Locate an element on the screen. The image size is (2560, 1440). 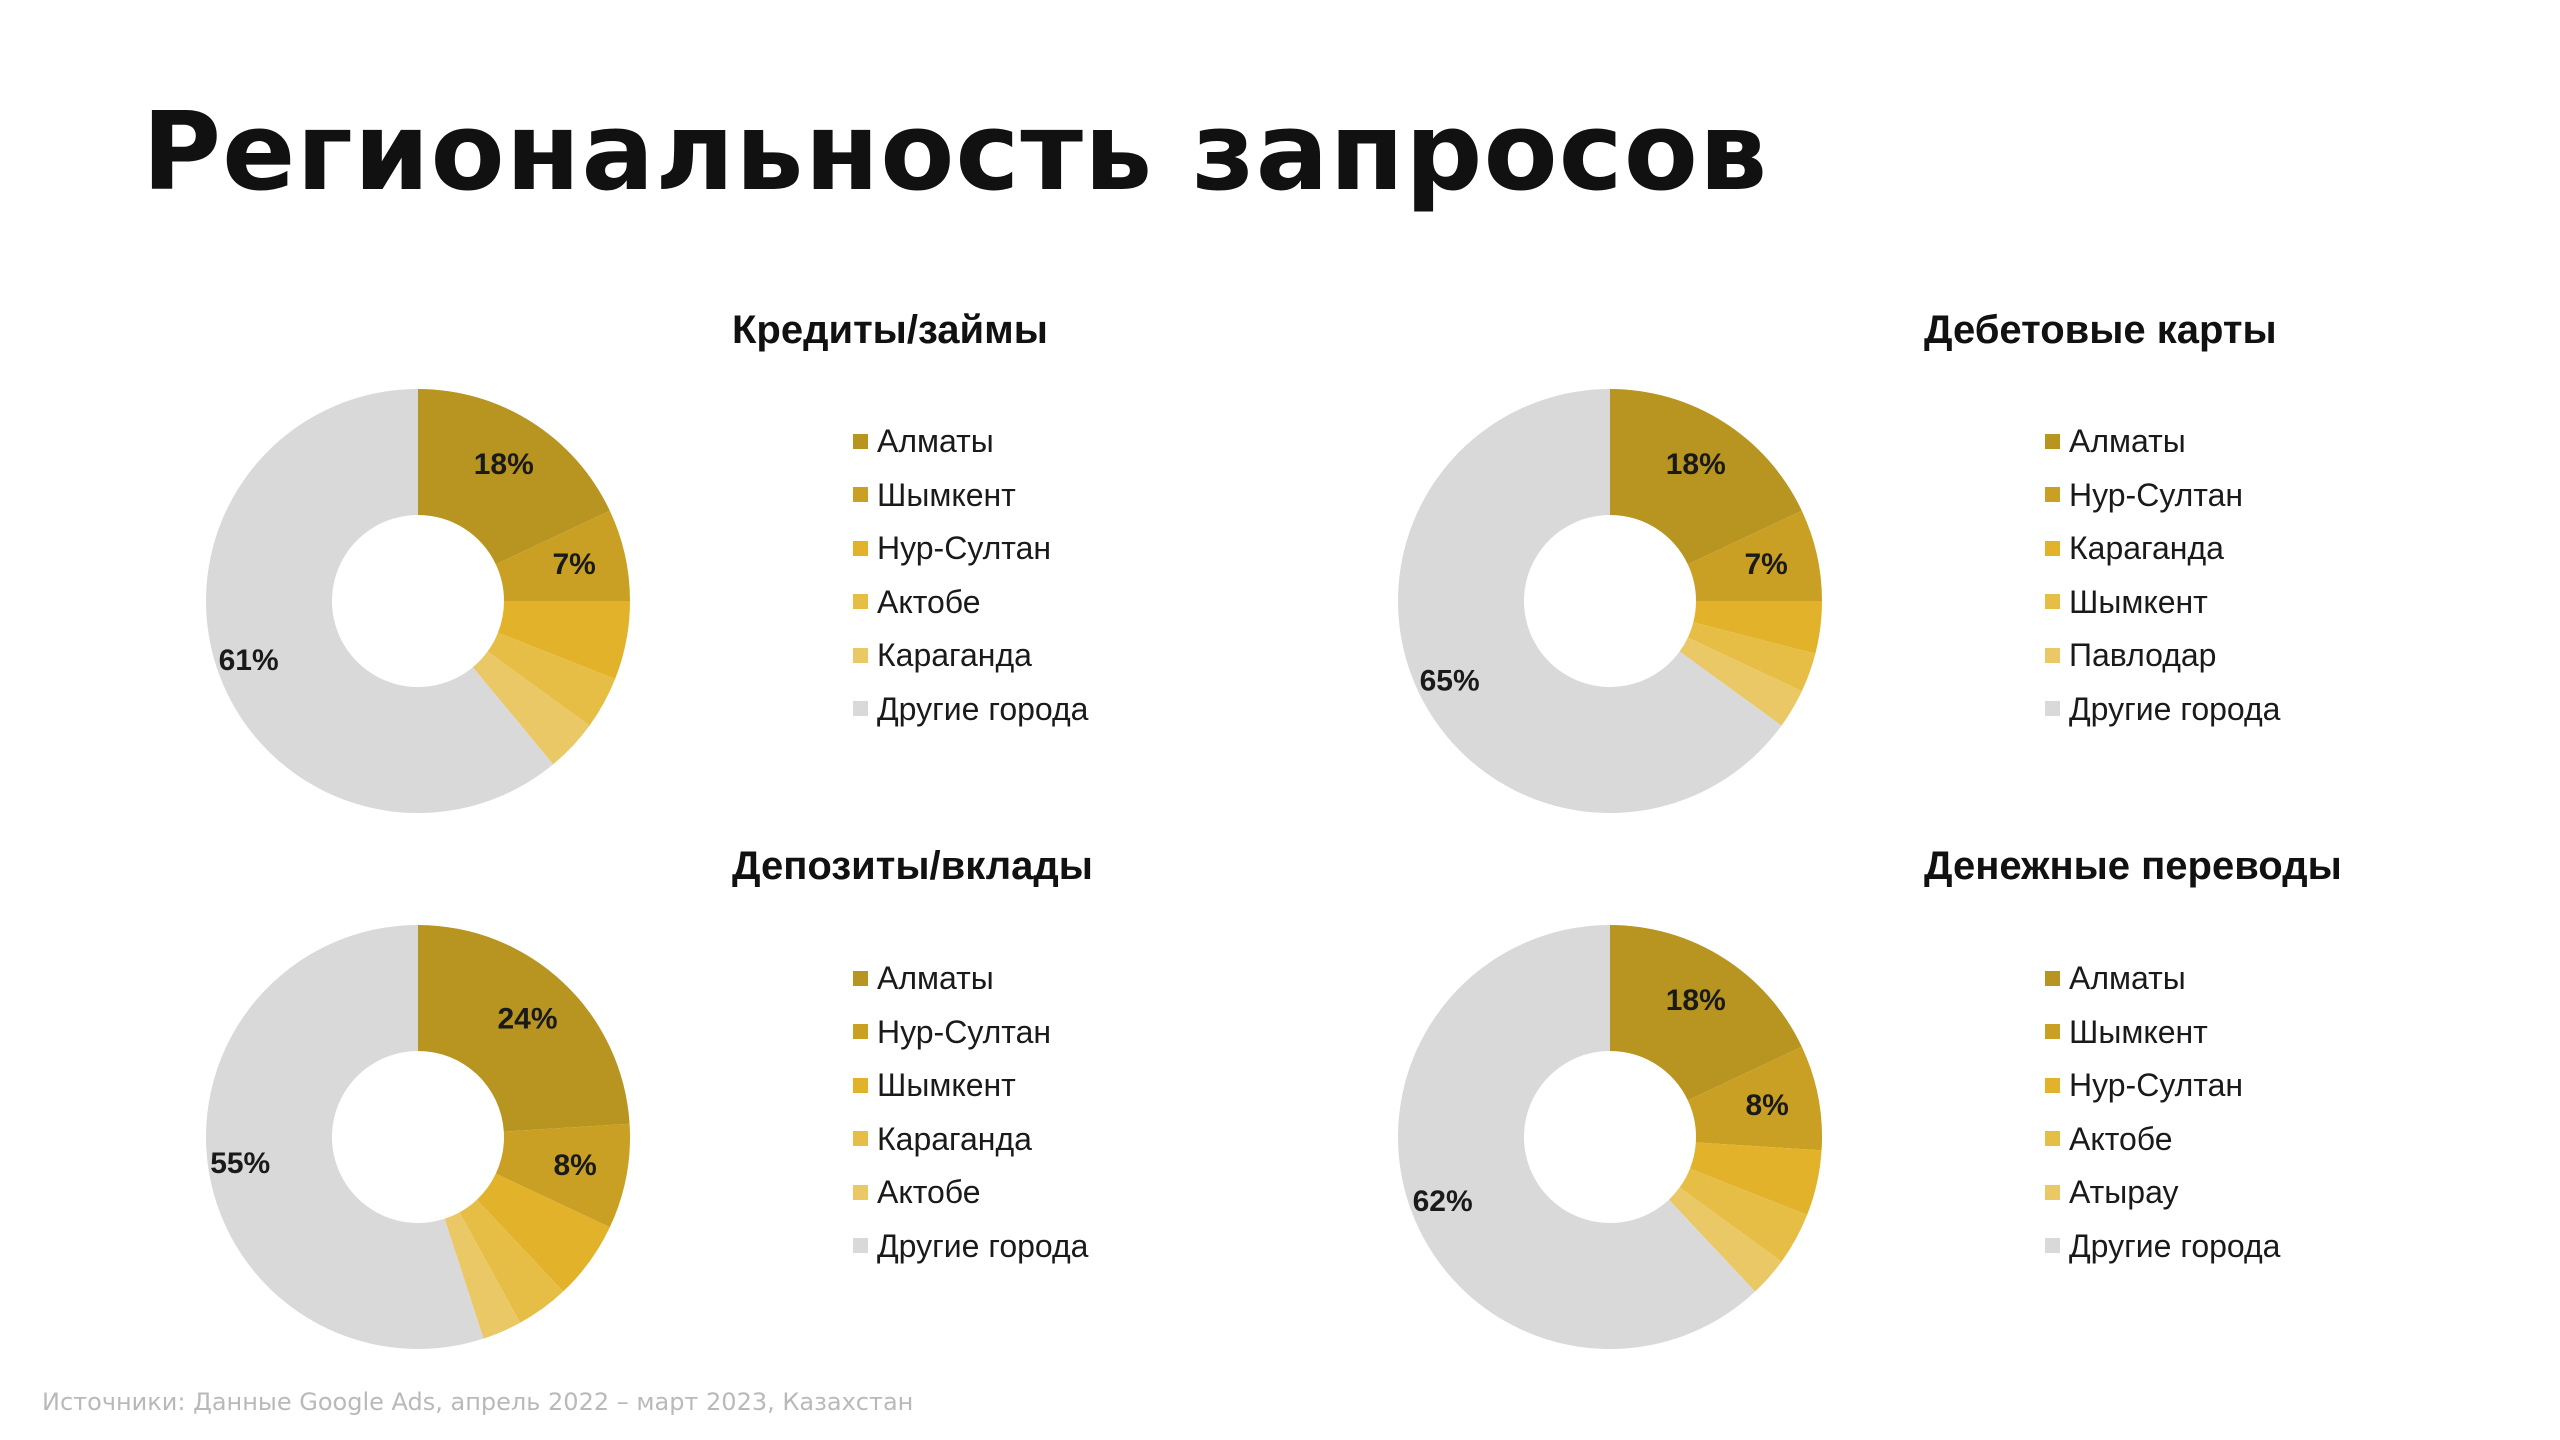
slice-data-label: 55% is located at coordinates (240, 1163).